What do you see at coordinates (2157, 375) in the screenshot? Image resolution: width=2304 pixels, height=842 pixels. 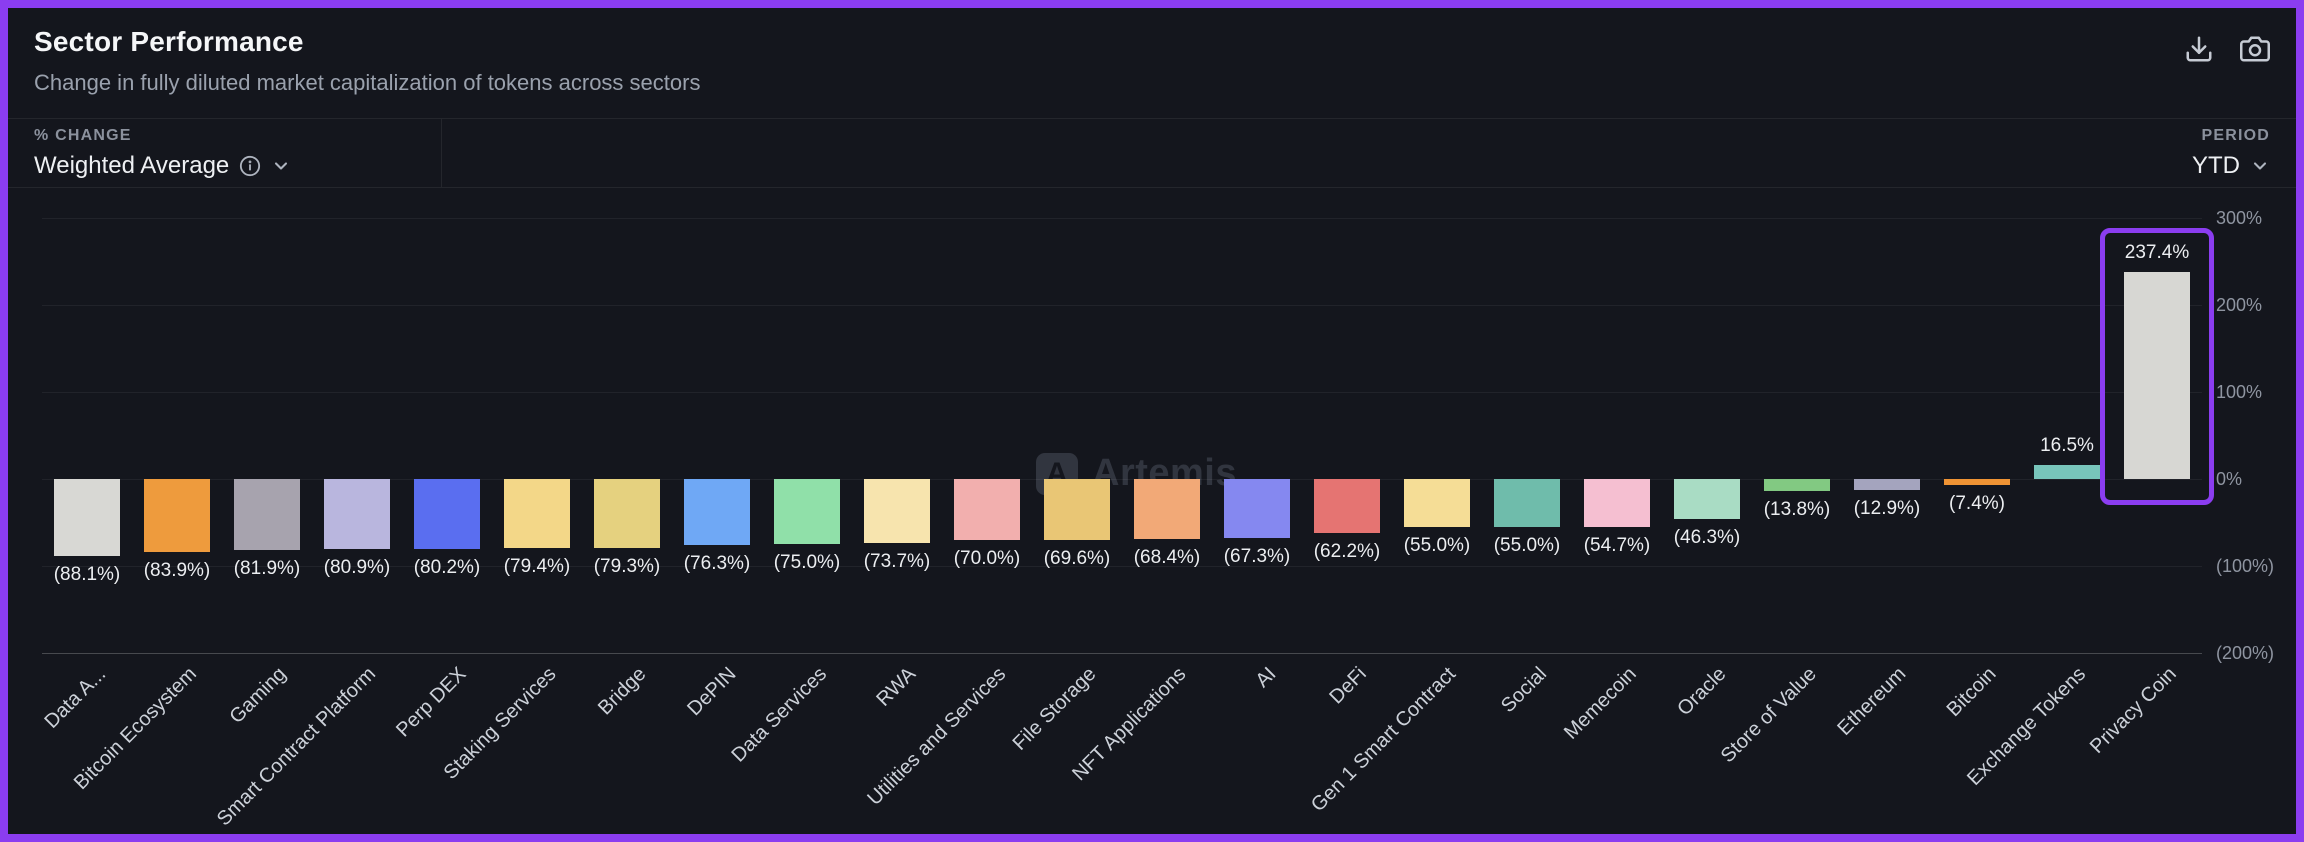 I see `bar-privacy-coin` at bounding box center [2157, 375].